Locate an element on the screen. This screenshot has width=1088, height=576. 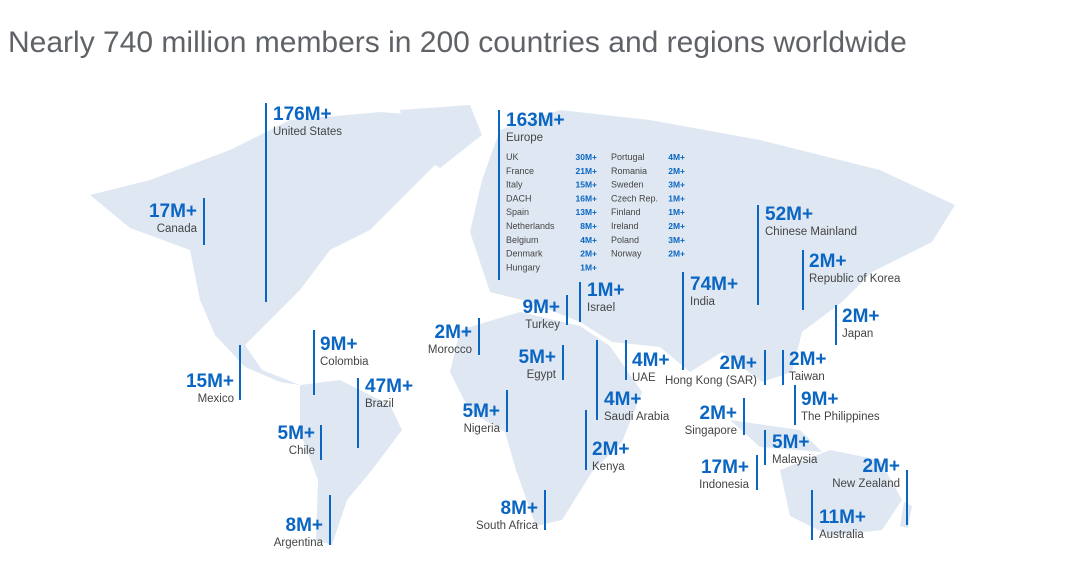
region-name: Hong Kong (SAR) is located at coordinates (711, 381).